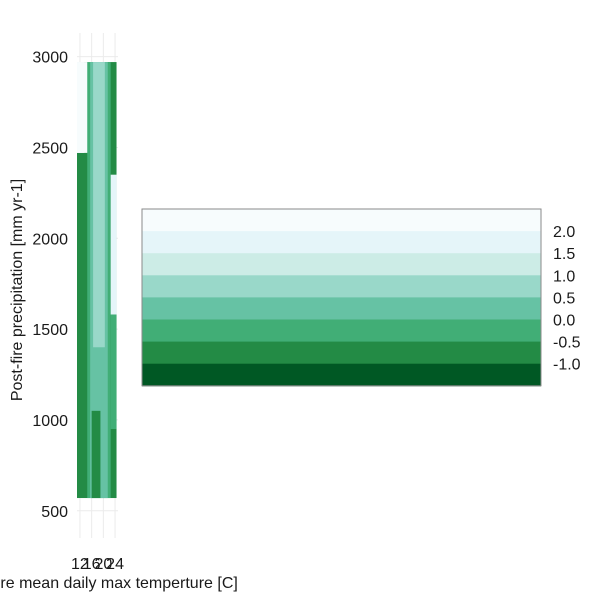 The image size is (600, 600). I want to click on x-tick-label-1: 16, so click(92, 564).